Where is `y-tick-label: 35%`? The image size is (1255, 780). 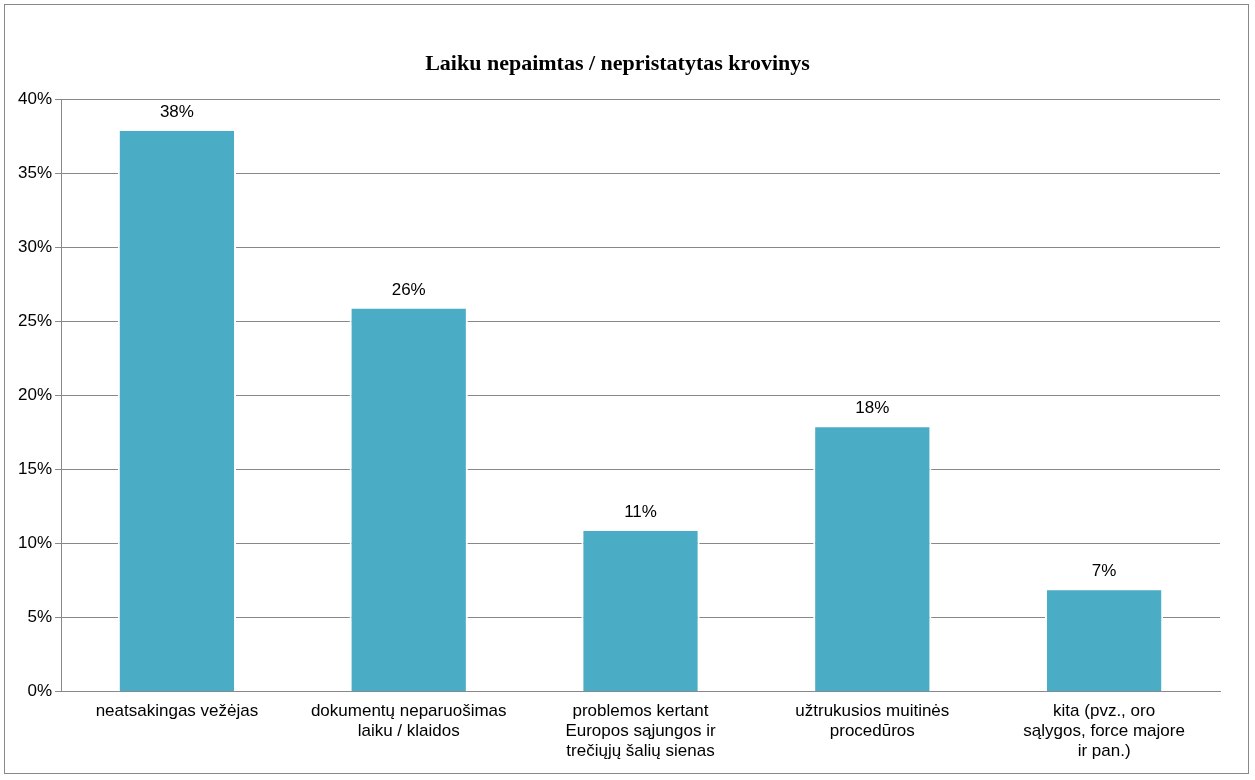 y-tick-label: 35% is located at coordinates (35, 173).